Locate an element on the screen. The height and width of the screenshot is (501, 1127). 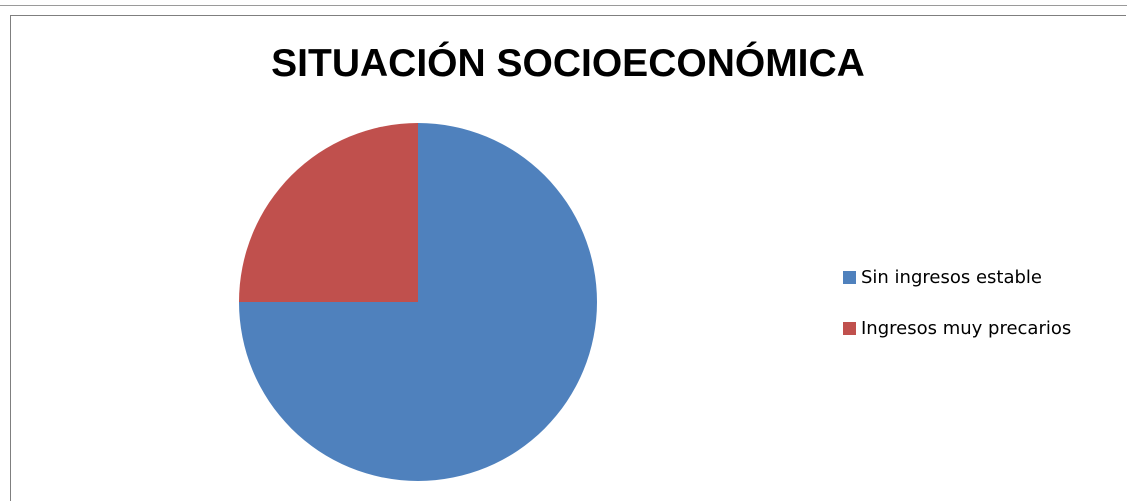
top-border-line is located at coordinates (563, 5).